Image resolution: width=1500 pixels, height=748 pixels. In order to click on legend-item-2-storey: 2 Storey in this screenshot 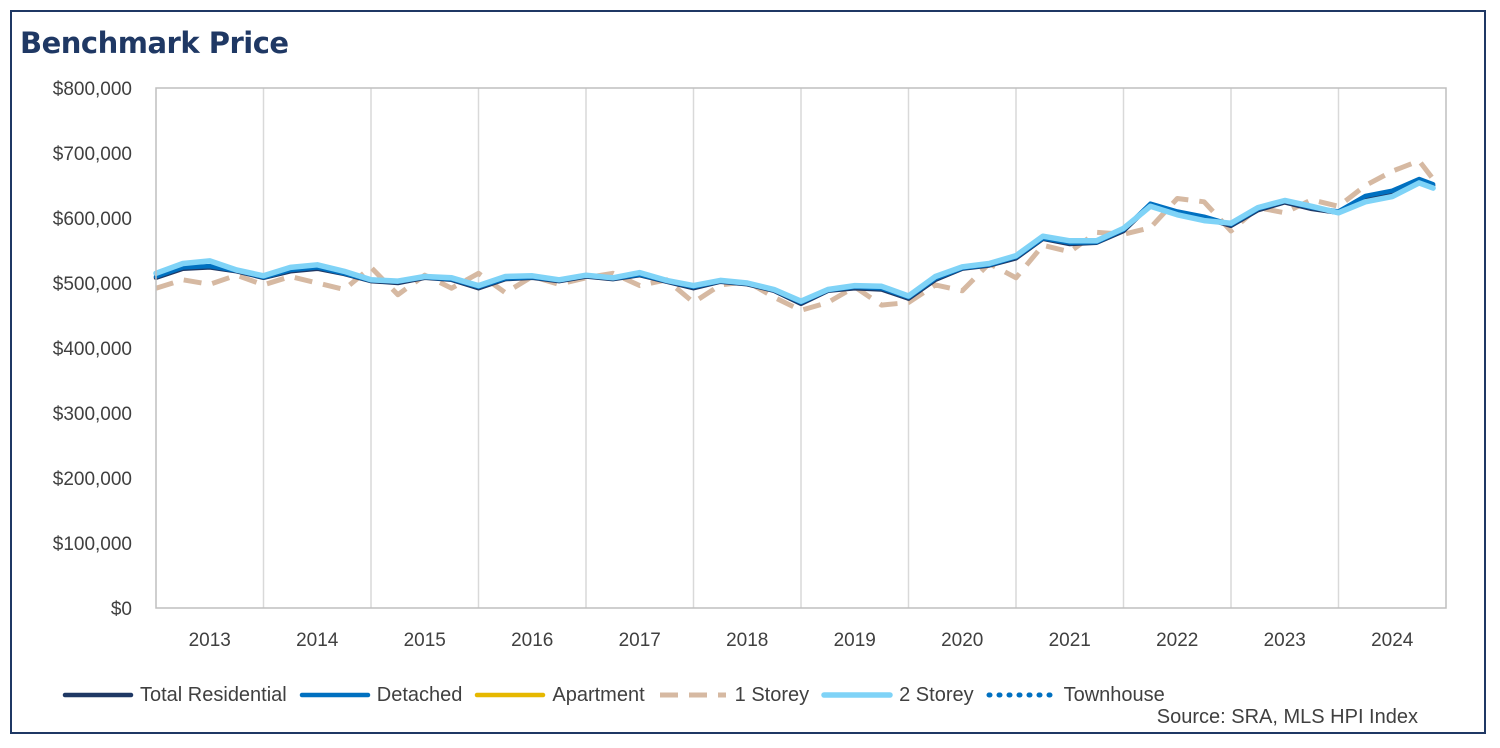, I will do `click(897, 695)`.